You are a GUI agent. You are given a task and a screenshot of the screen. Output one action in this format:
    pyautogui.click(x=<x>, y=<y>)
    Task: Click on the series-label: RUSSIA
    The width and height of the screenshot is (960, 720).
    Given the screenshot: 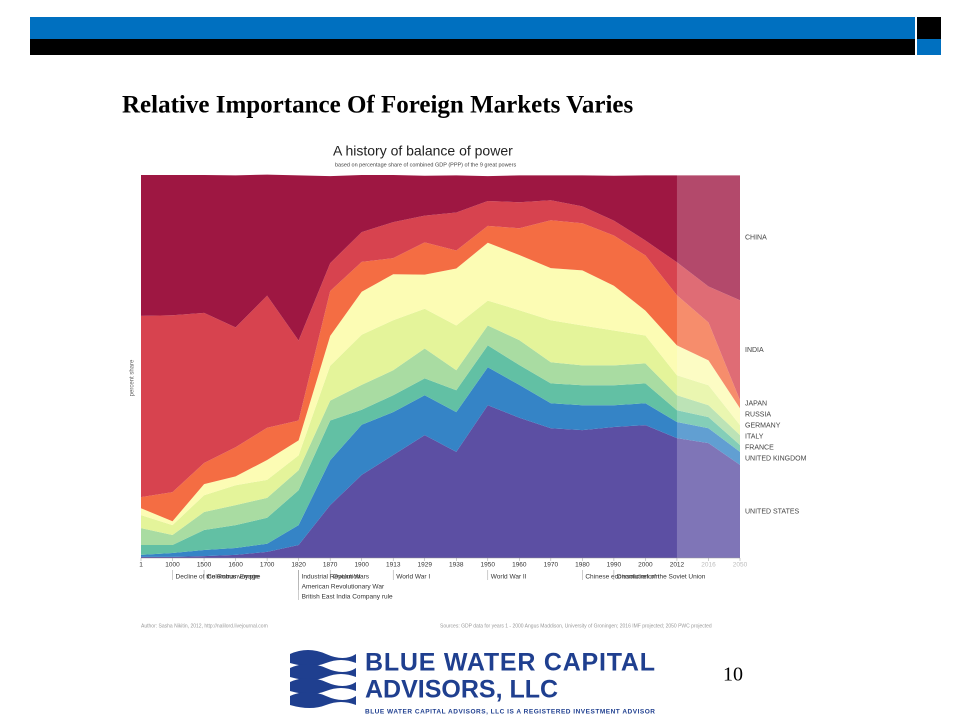 What is the action you would take?
    pyautogui.click(x=758, y=414)
    